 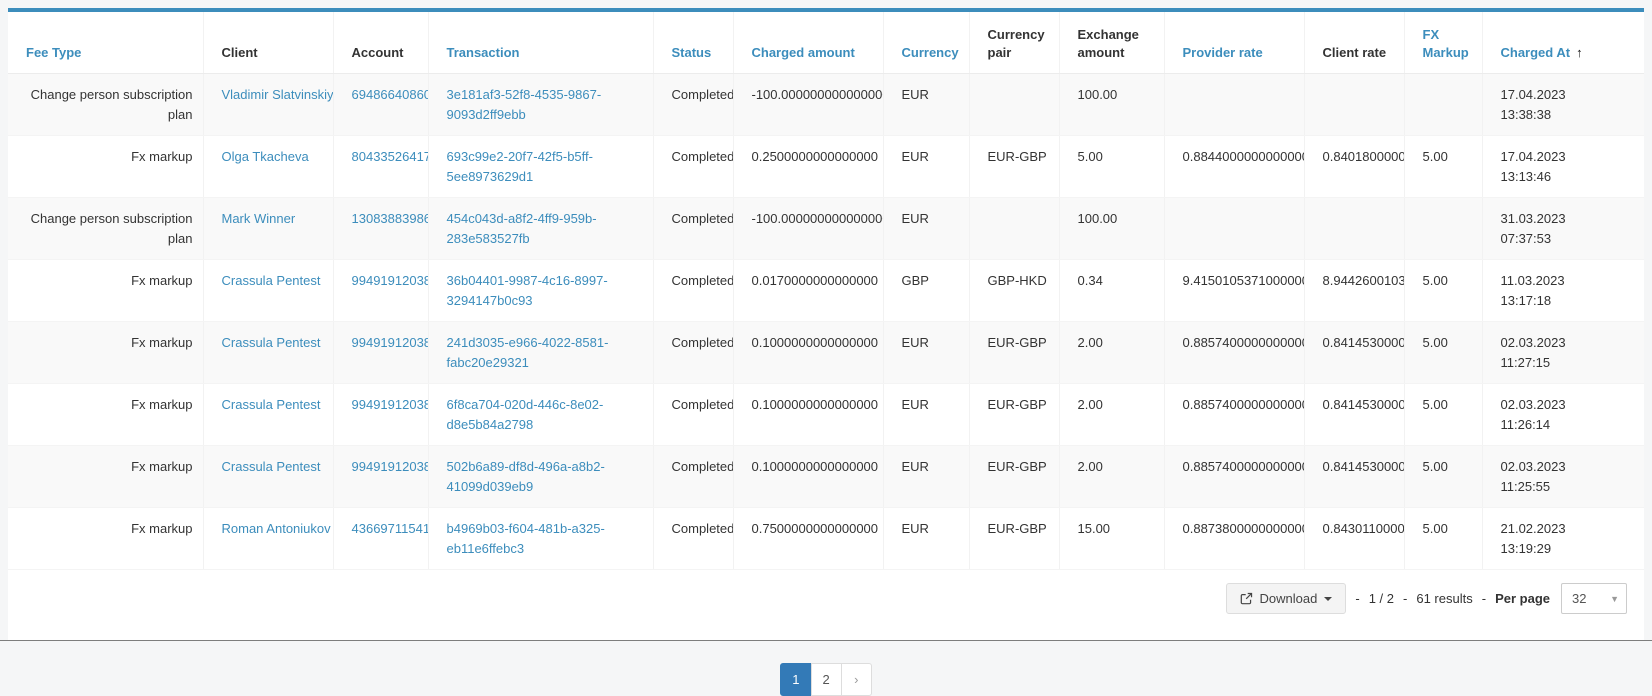 What do you see at coordinates (239, 52) in the screenshot?
I see `column-label: Client` at bounding box center [239, 52].